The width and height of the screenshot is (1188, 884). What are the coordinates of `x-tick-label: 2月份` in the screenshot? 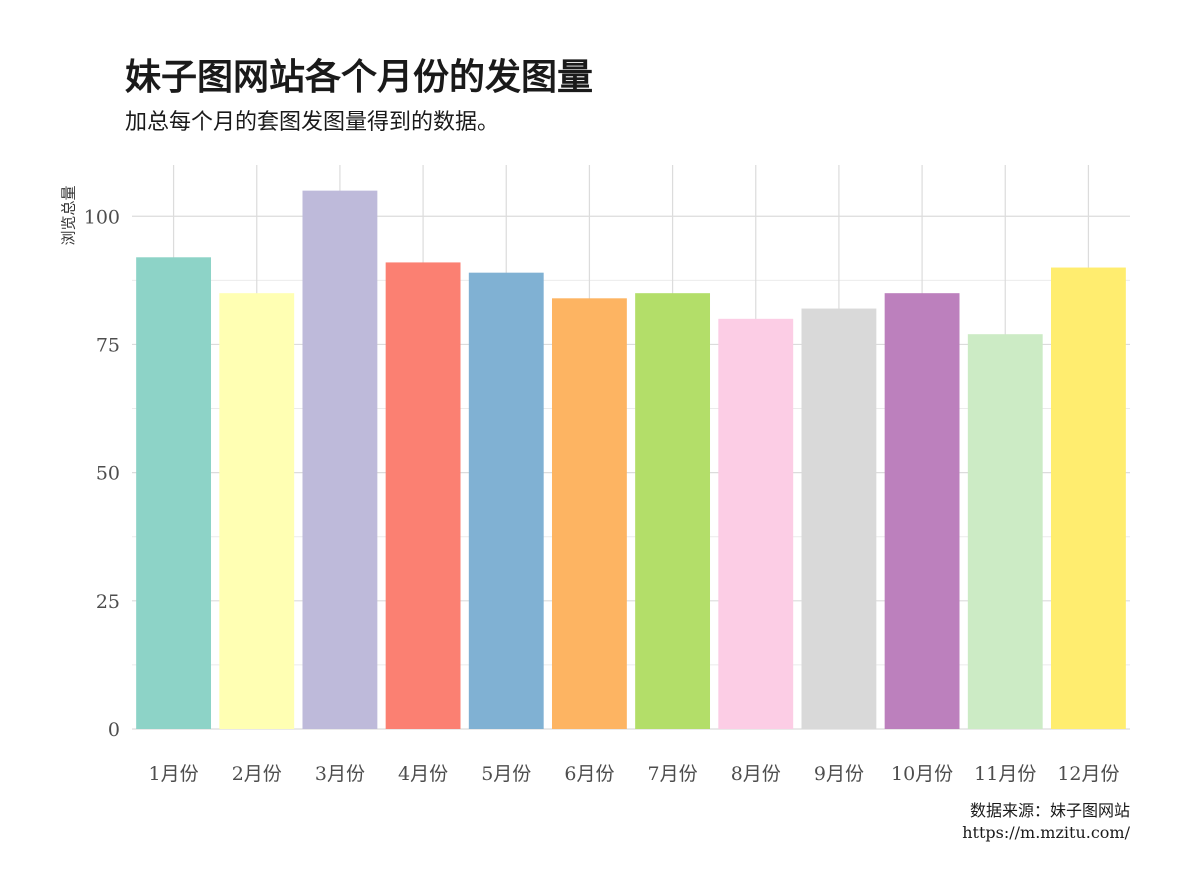 It's located at (257, 774).